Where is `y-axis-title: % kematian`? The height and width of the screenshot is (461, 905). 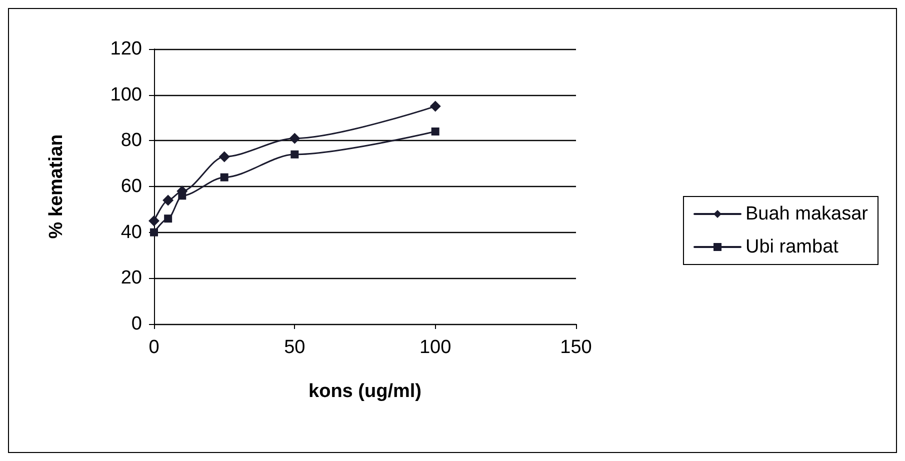
y-axis-title: % kematian is located at coordinates (56, 186).